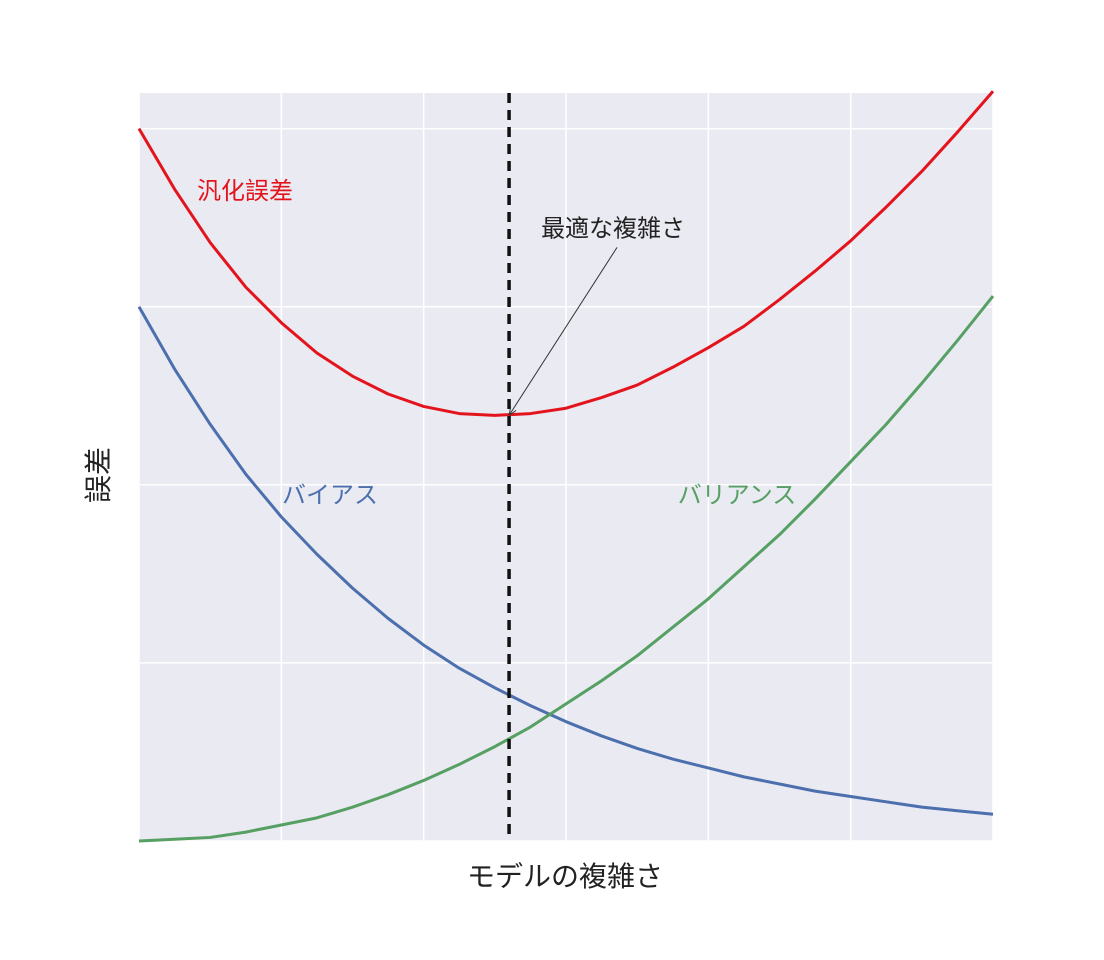 The height and width of the screenshot is (960, 1104). I want to click on series-label: 汎化誤差, so click(245, 191).